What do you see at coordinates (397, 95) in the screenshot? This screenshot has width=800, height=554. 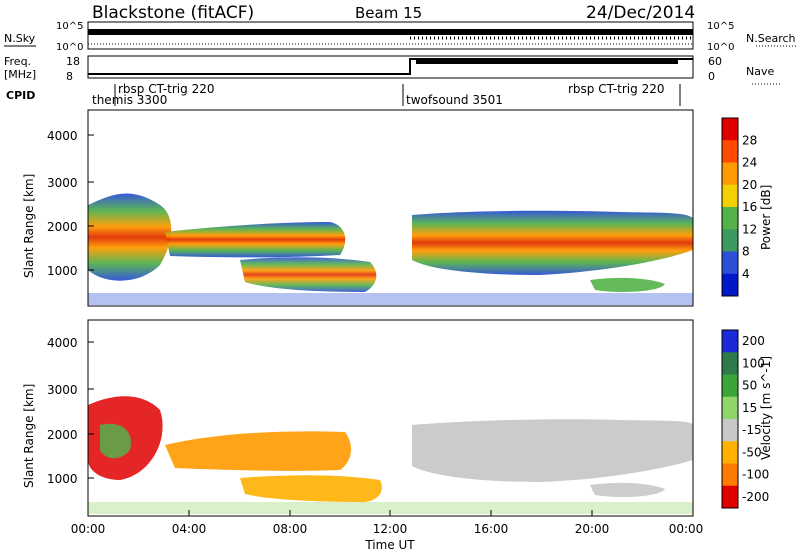 I see `cpid-markers` at bounding box center [397, 95].